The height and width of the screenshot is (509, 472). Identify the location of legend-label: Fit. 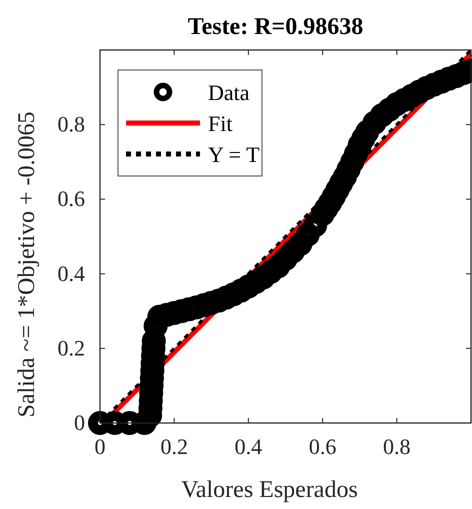
(220, 123).